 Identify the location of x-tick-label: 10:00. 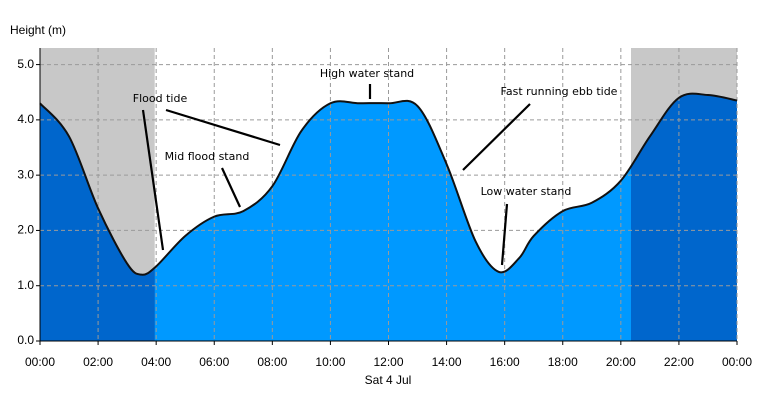
(330, 362).